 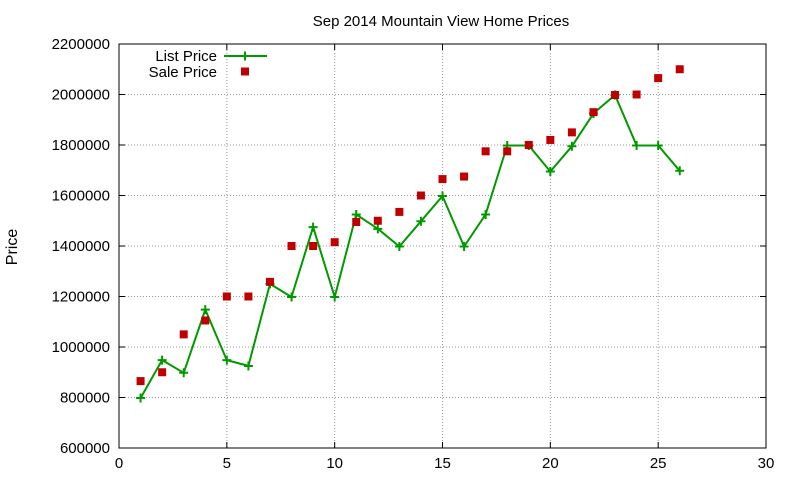 What do you see at coordinates (12, 247) in the screenshot?
I see `y-axis-label: Price` at bounding box center [12, 247].